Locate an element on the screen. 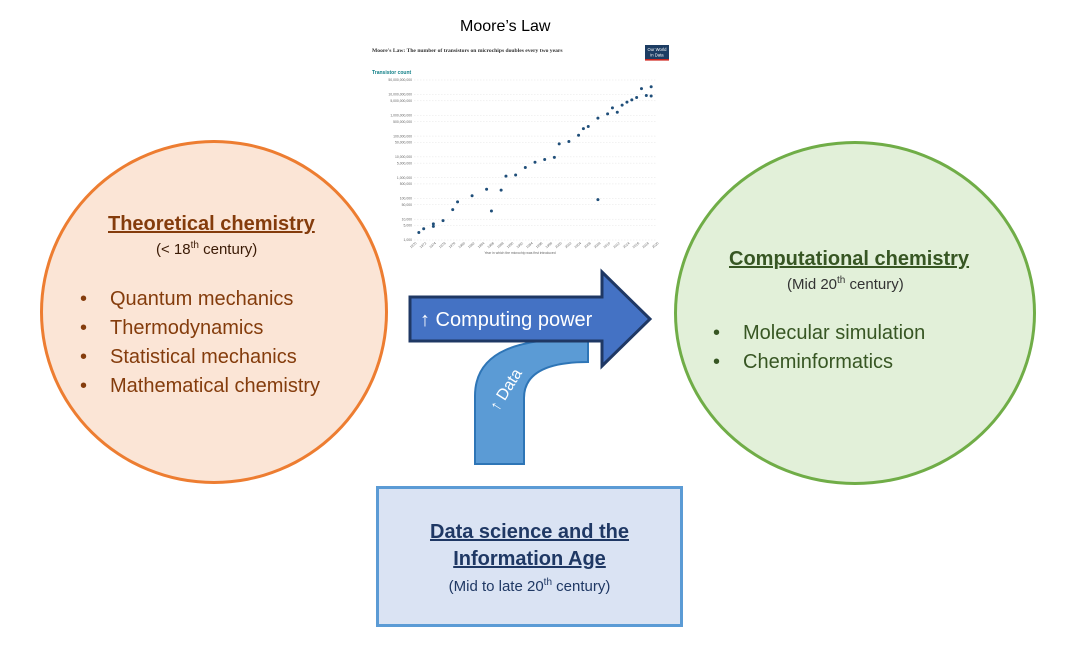  chart-x-tick-label: 1998 is located at coordinates (549, 245).